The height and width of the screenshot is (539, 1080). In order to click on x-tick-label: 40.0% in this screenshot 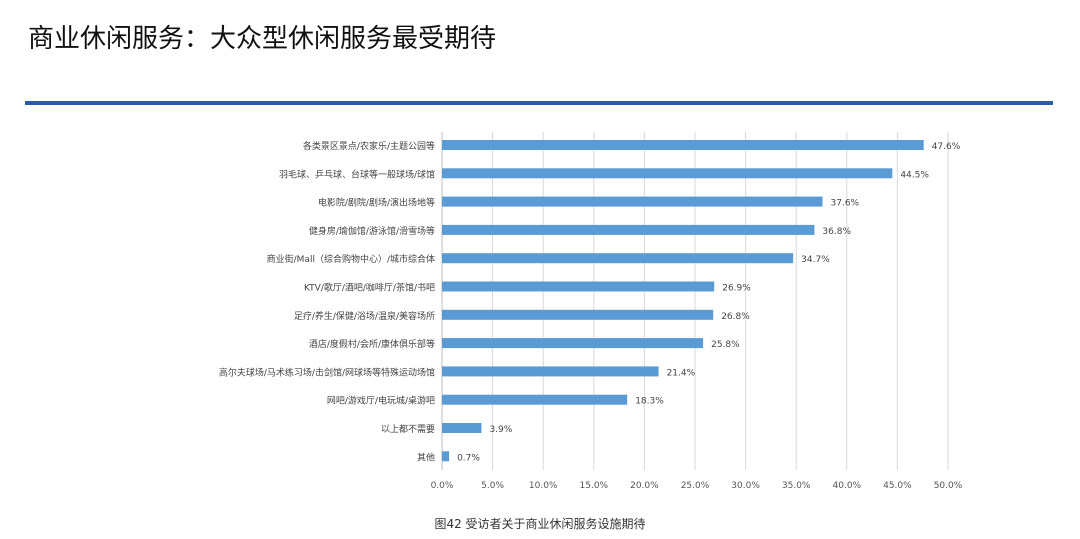, I will do `click(847, 486)`.